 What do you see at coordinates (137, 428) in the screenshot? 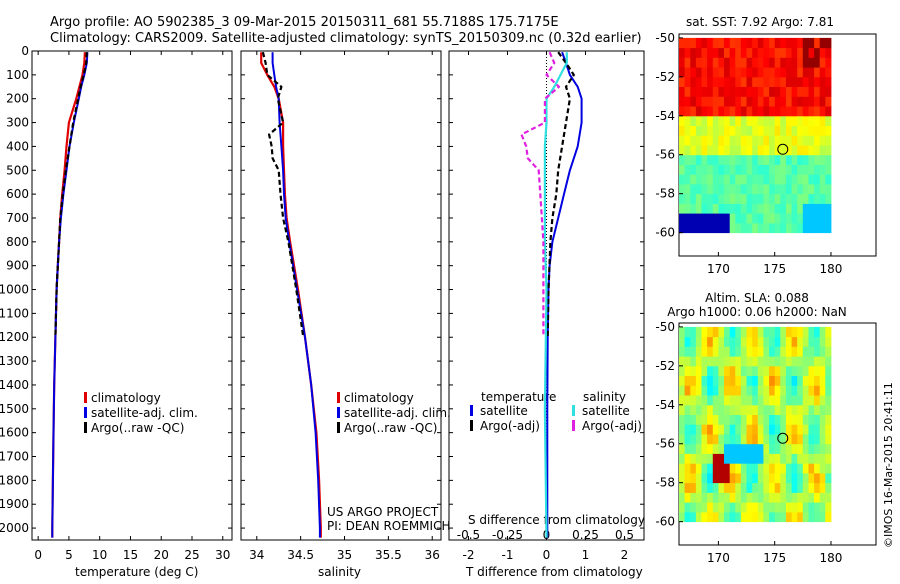
I see `legend-label-argo: Argo(..raw -QC)` at bounding box center [137, 428].